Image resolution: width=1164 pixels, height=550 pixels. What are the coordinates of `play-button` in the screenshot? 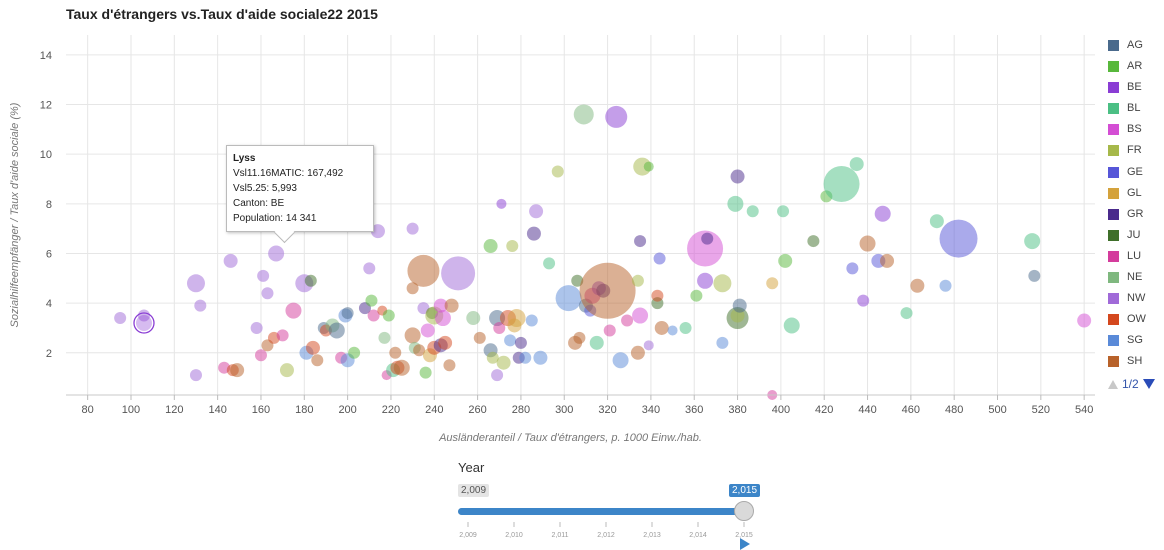 It's located at (745, 544).